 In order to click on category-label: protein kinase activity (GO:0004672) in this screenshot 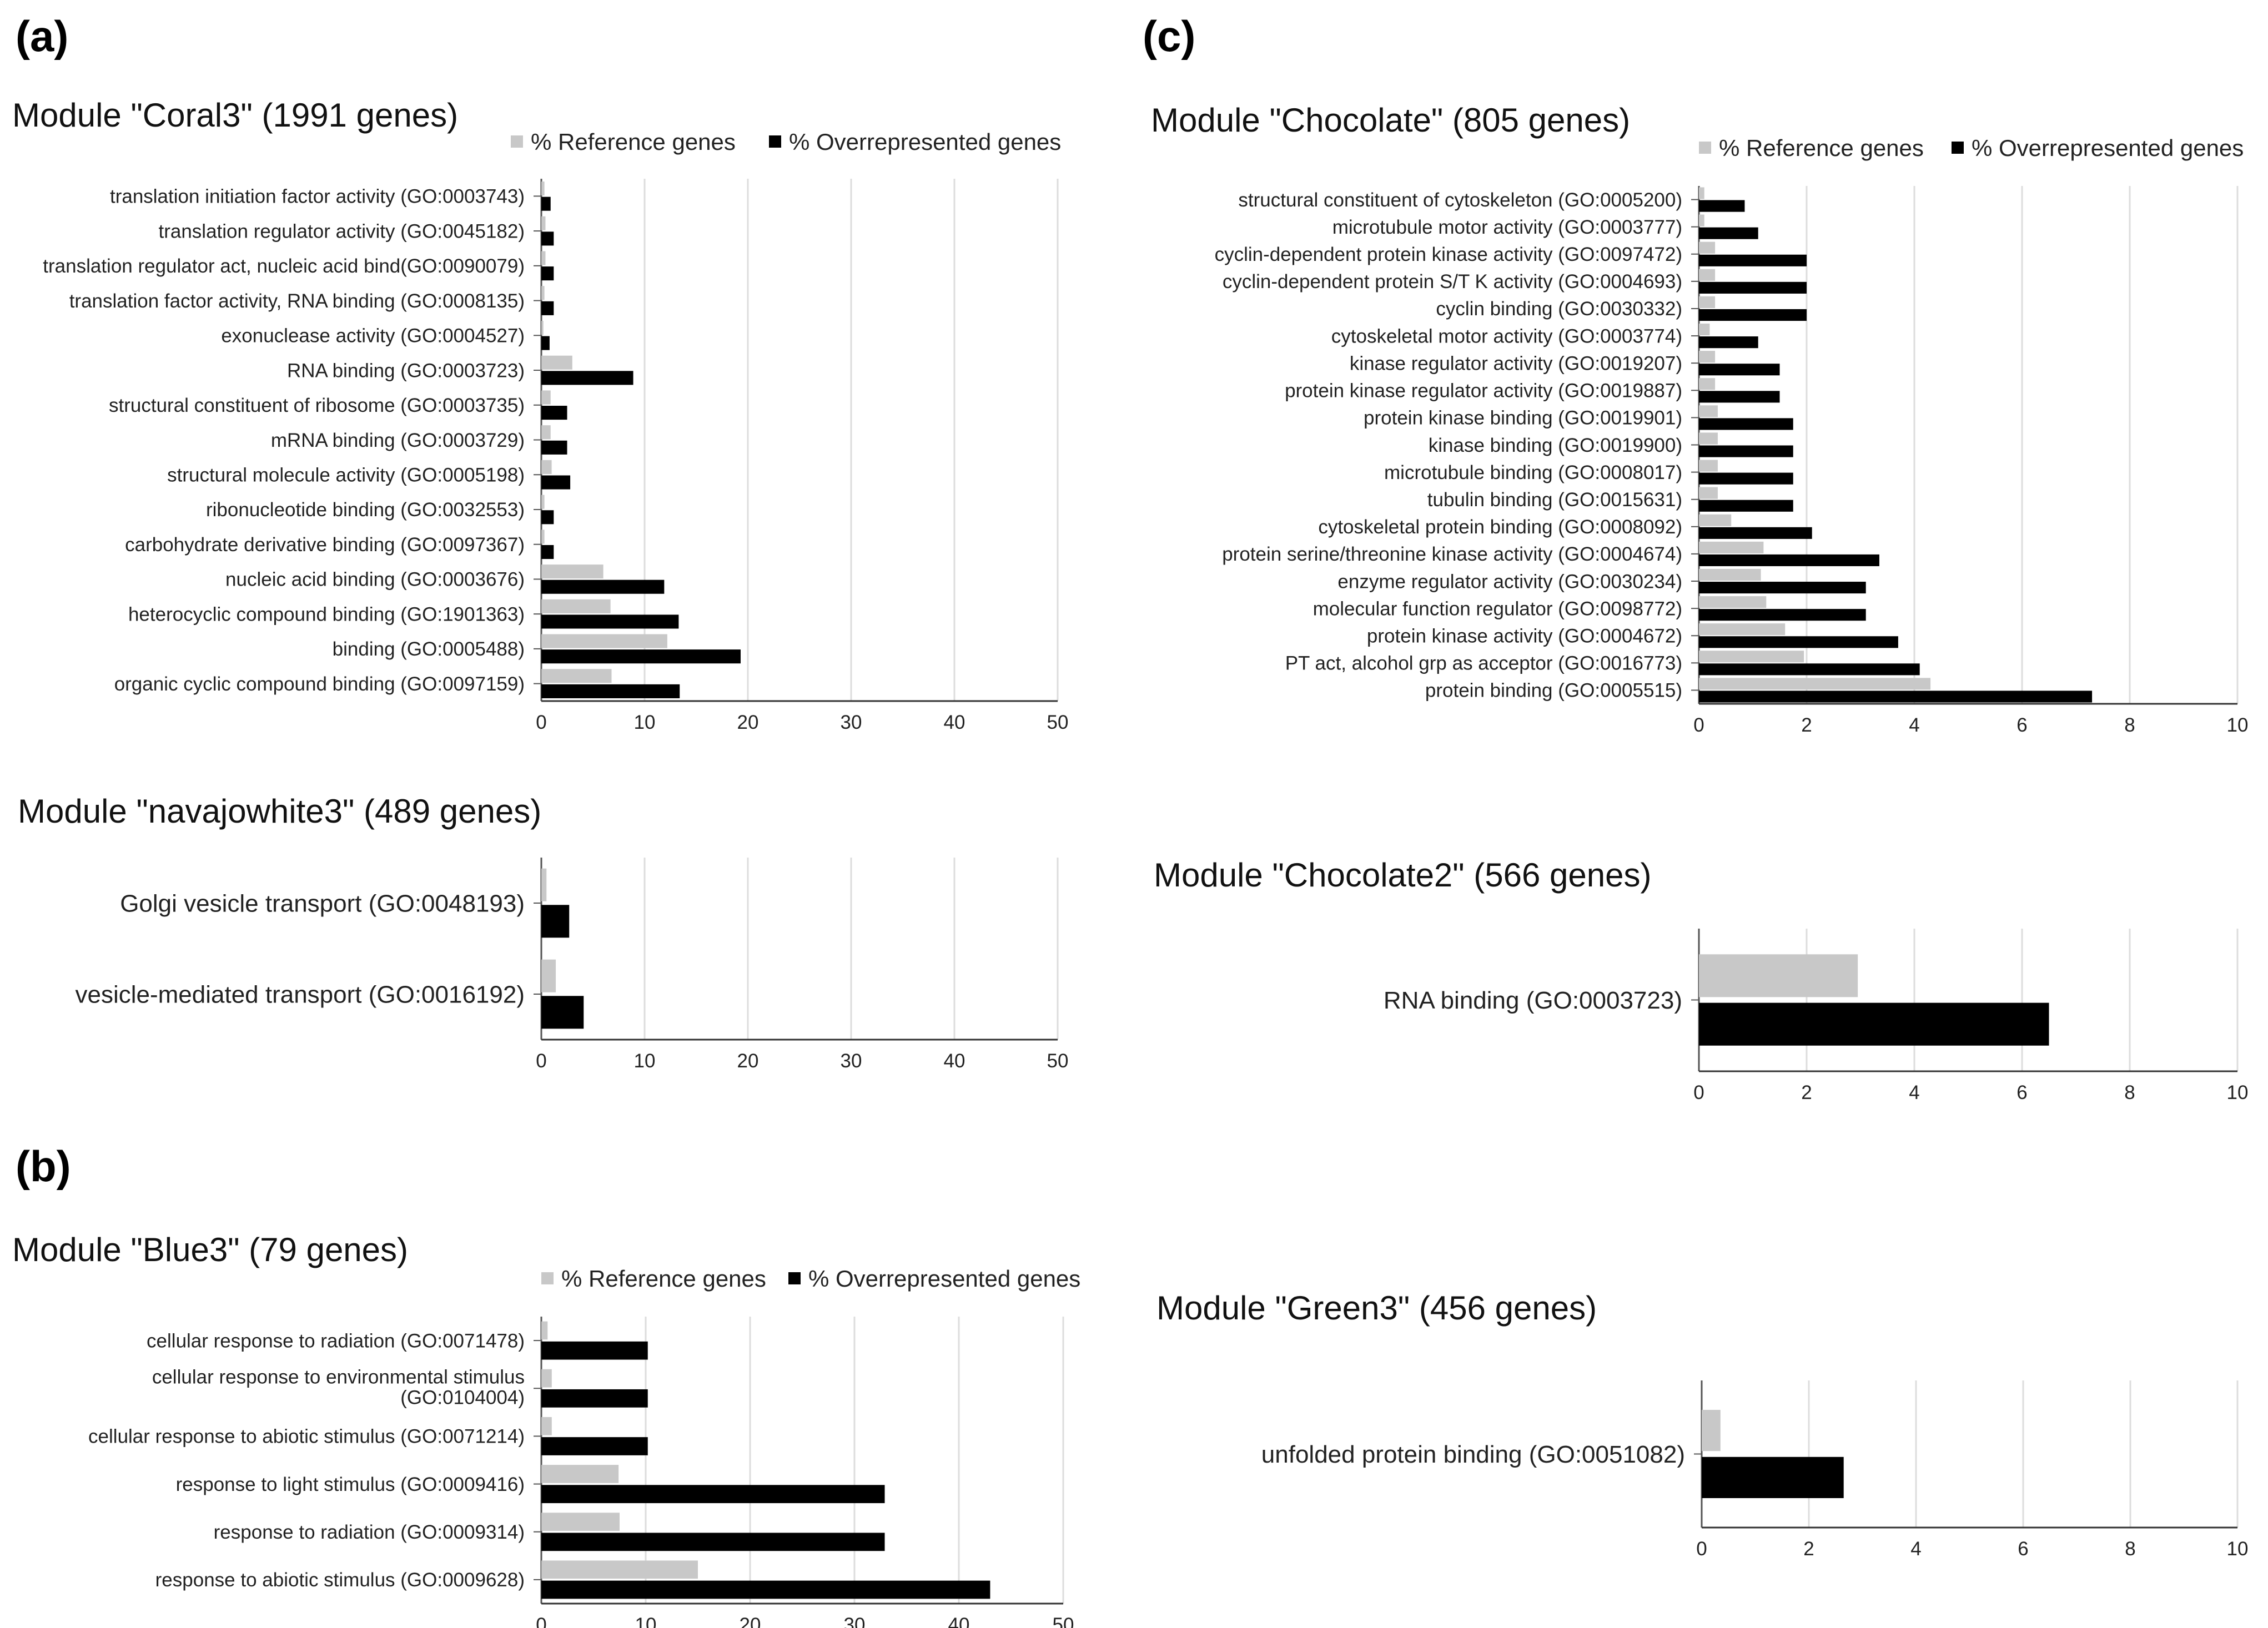, I will do `click(1524, 636)`.